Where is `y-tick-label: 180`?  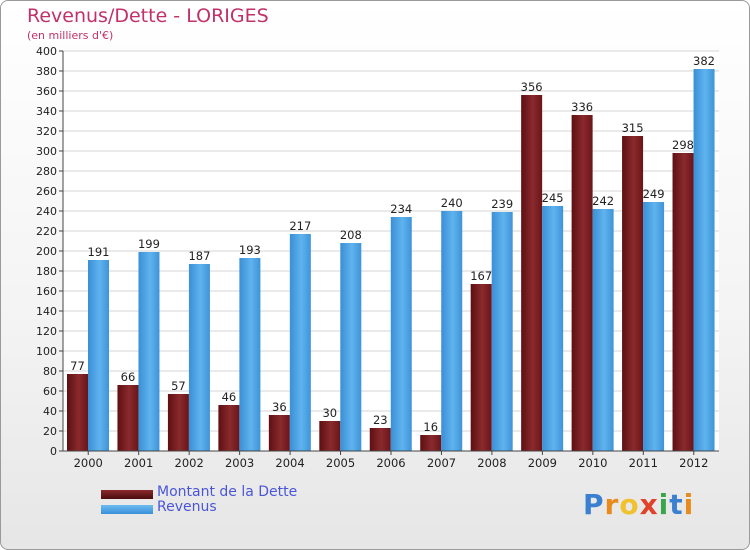
y-tick-label: 180 is located at coordinates (46, 271).